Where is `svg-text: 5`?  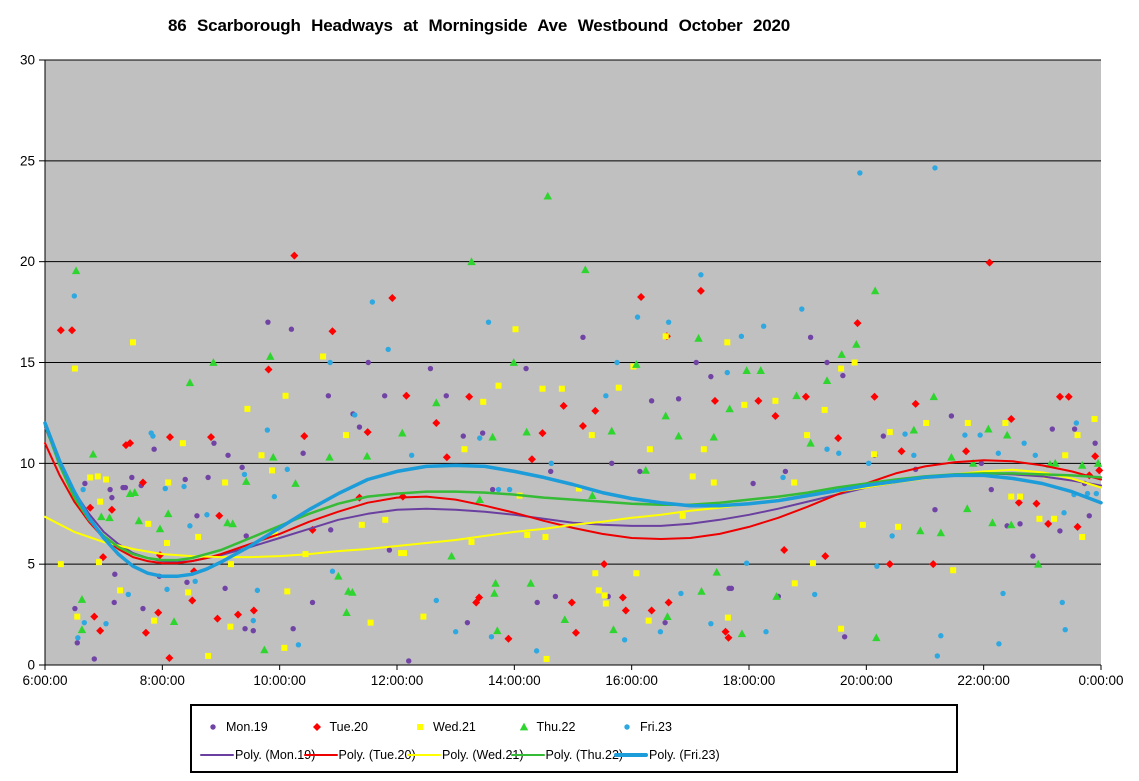 svg-text: 5 is located at coordinates (31, 564).